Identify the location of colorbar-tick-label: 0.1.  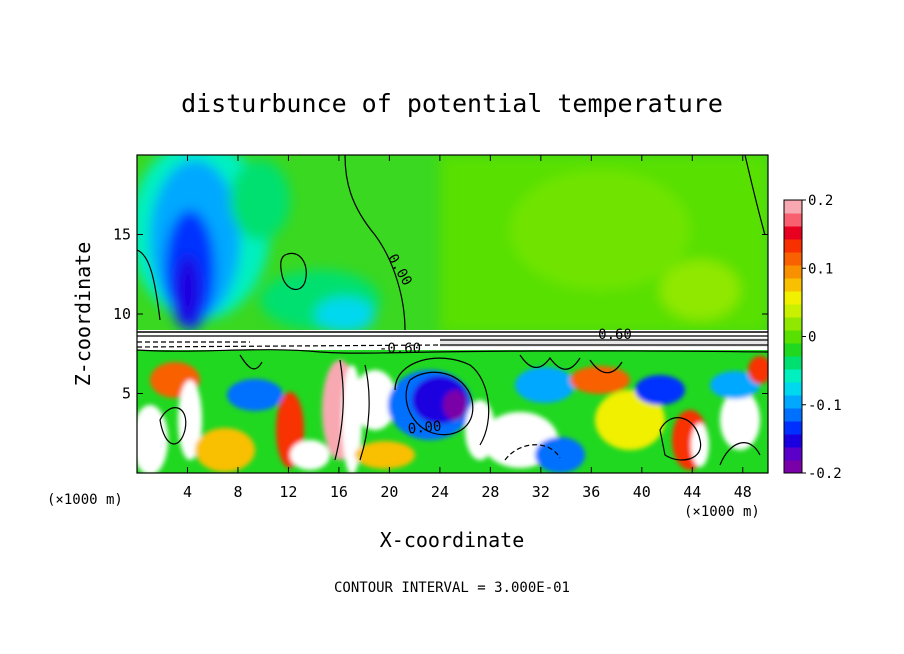
(820, 269).